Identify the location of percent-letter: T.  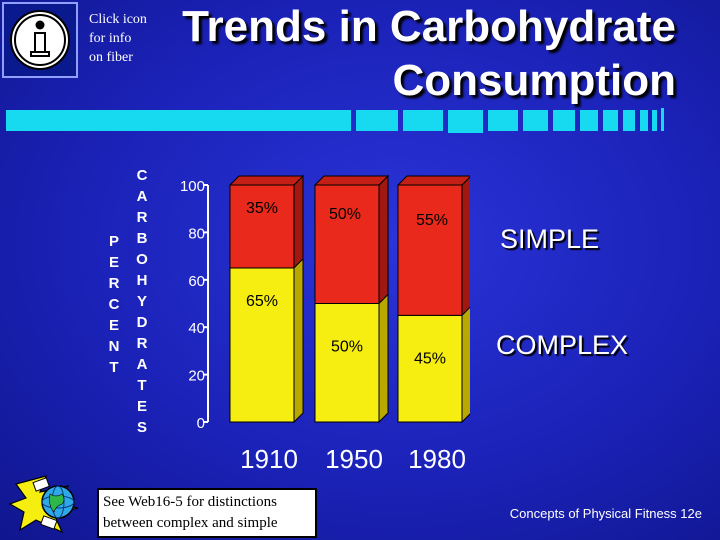
(114, 367).